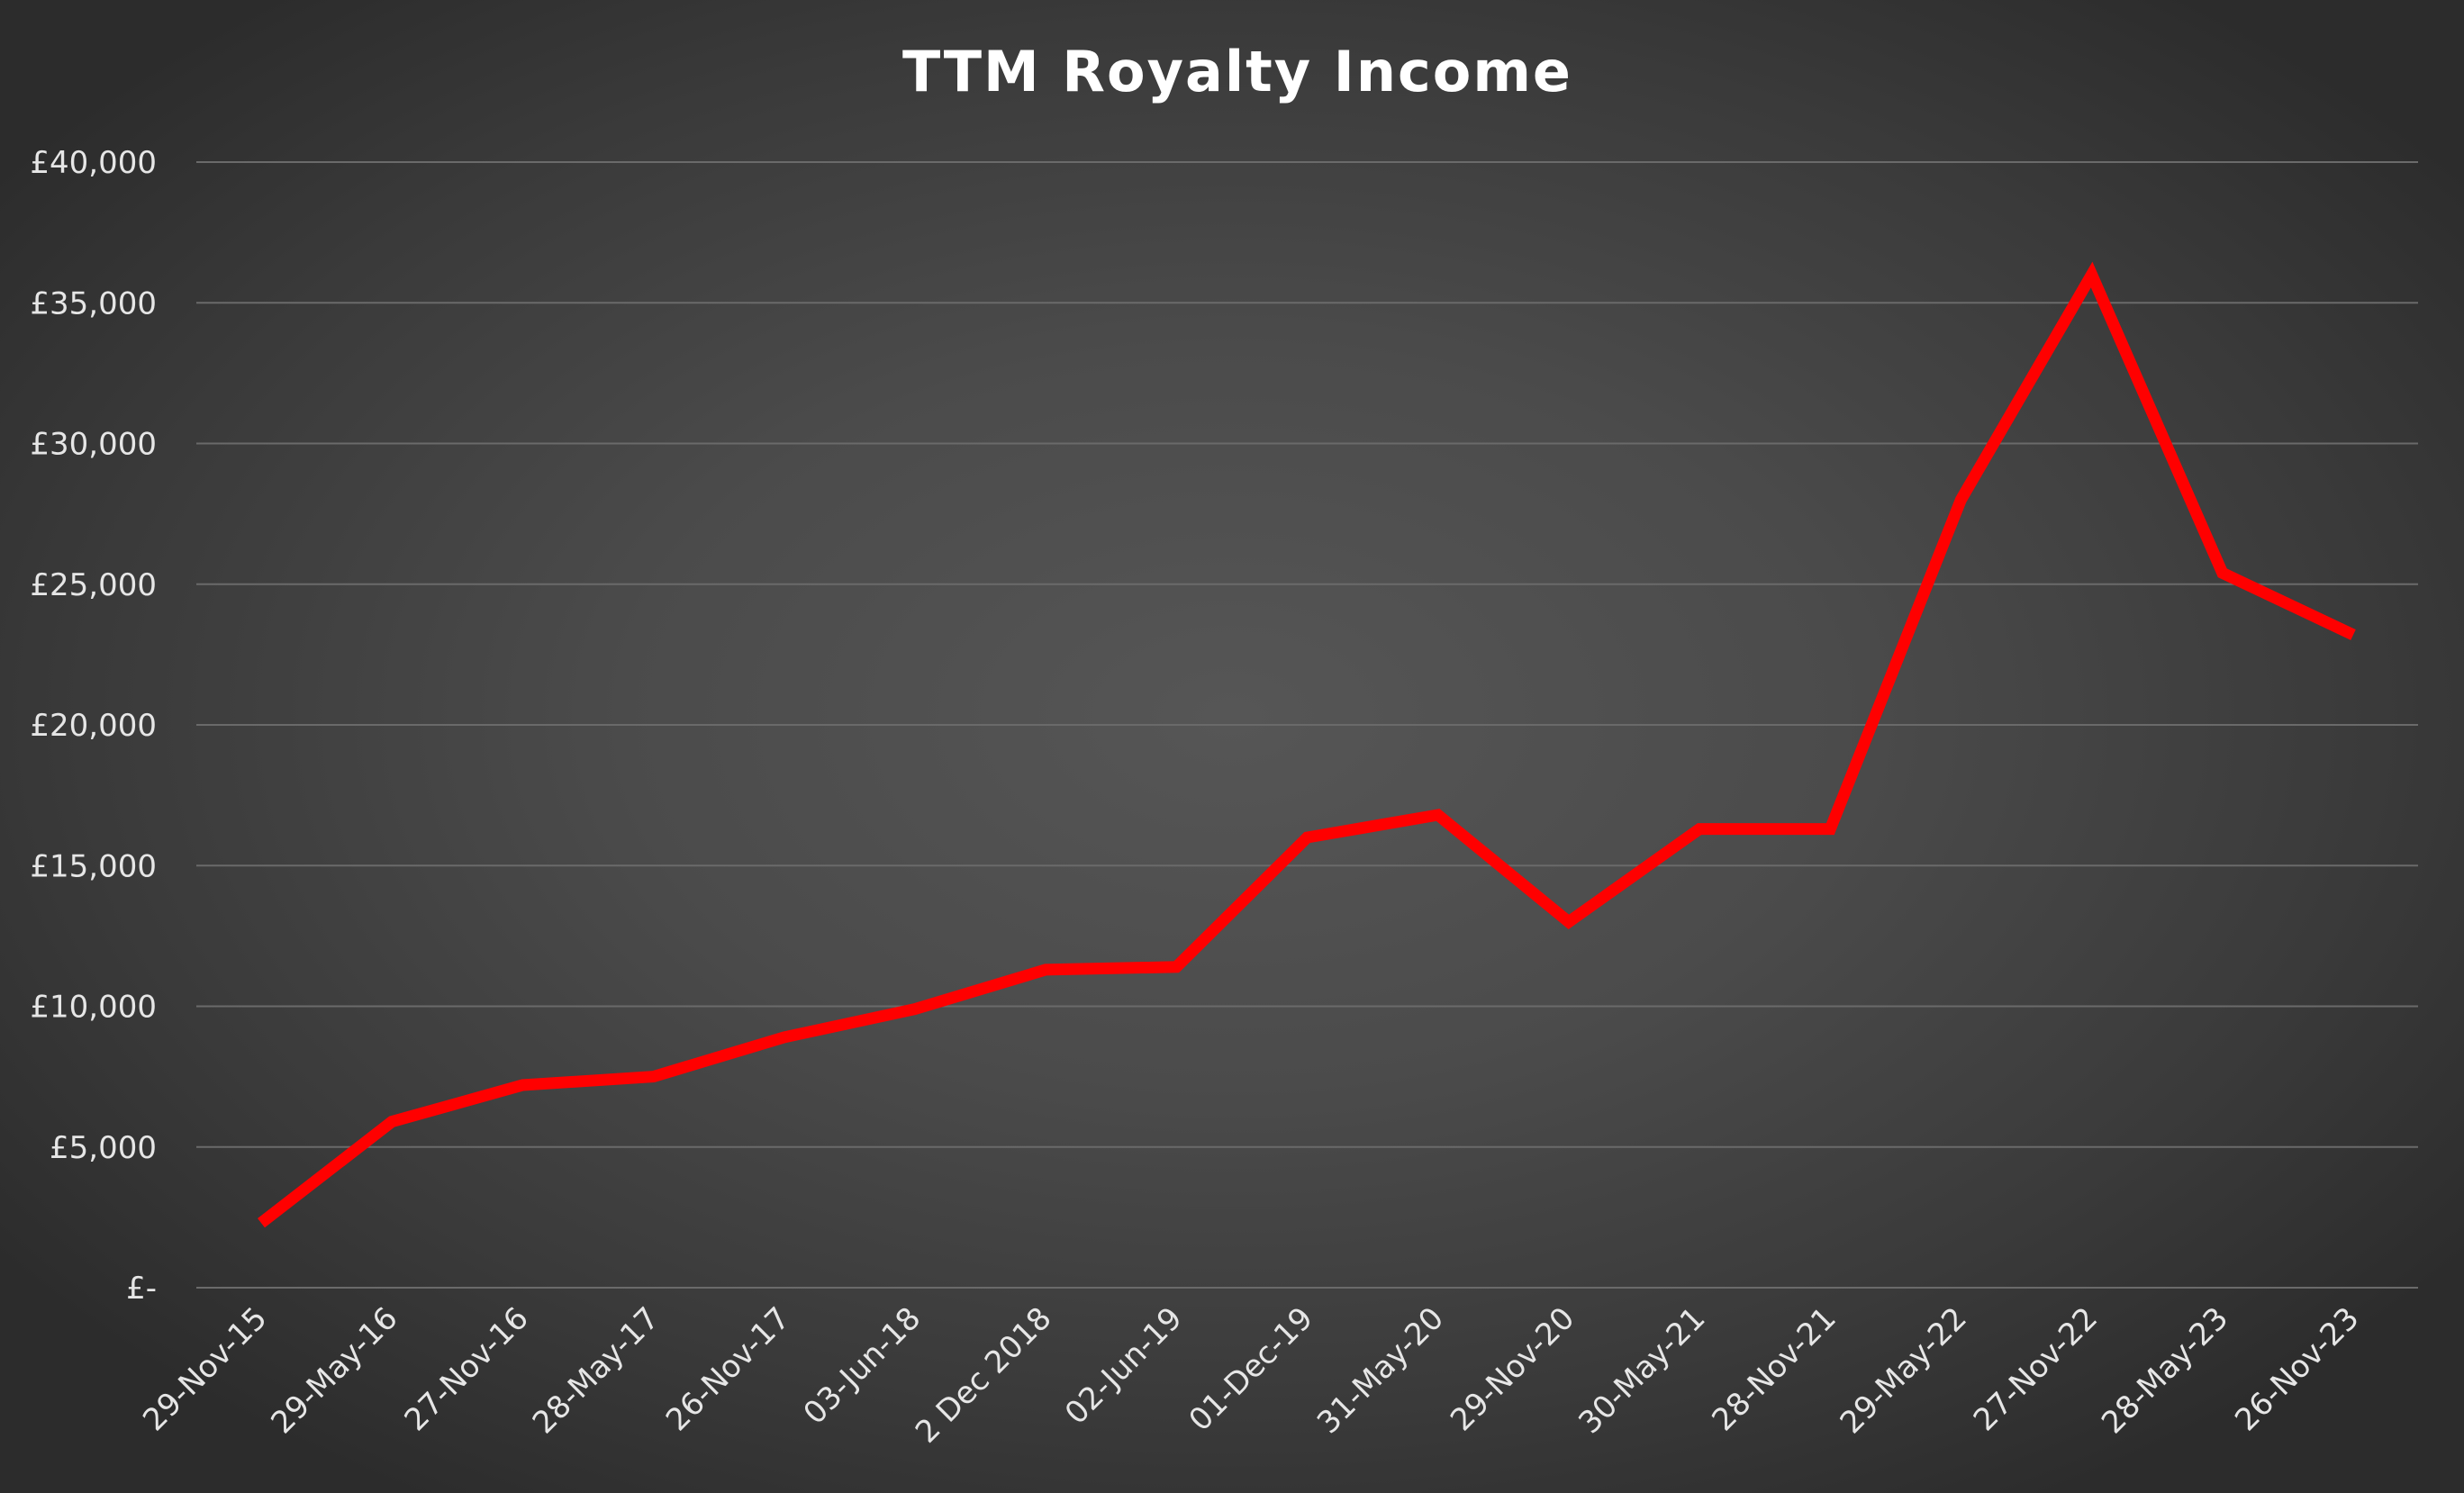 Image resolution: width=2464 pixels, height=1493 pixels. I want to click on x-tick-label: 28-May-17, so click(596, 1370).